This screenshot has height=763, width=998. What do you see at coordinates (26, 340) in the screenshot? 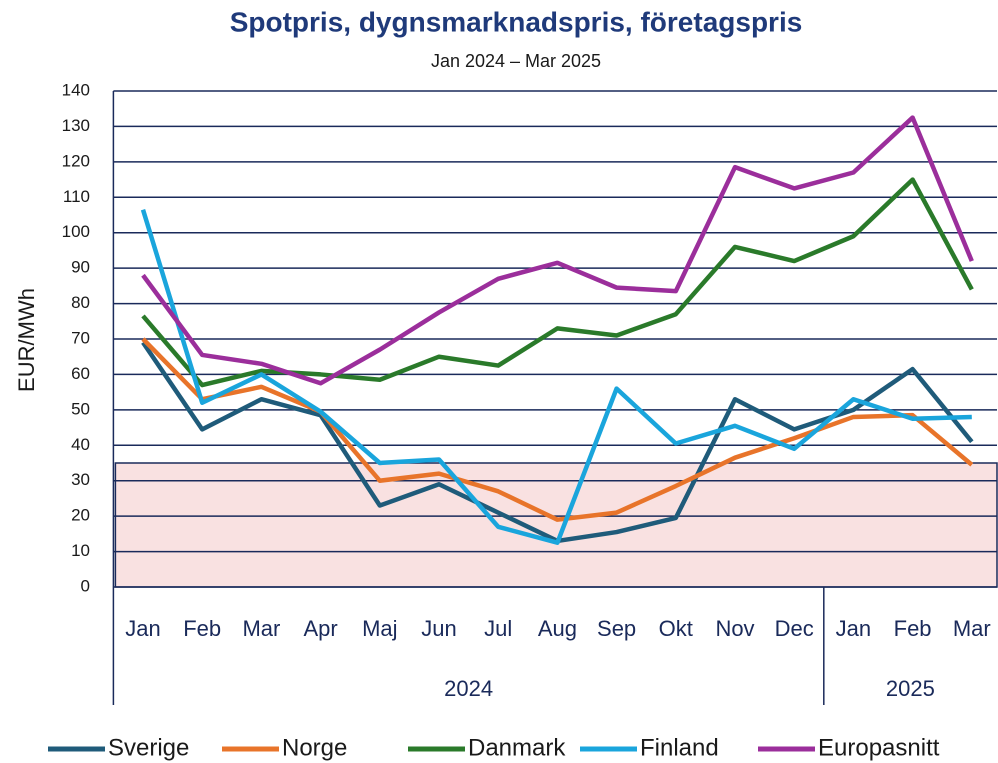
I see `y-axis-label: EUR/MWh` at bounding box center [26, 340].